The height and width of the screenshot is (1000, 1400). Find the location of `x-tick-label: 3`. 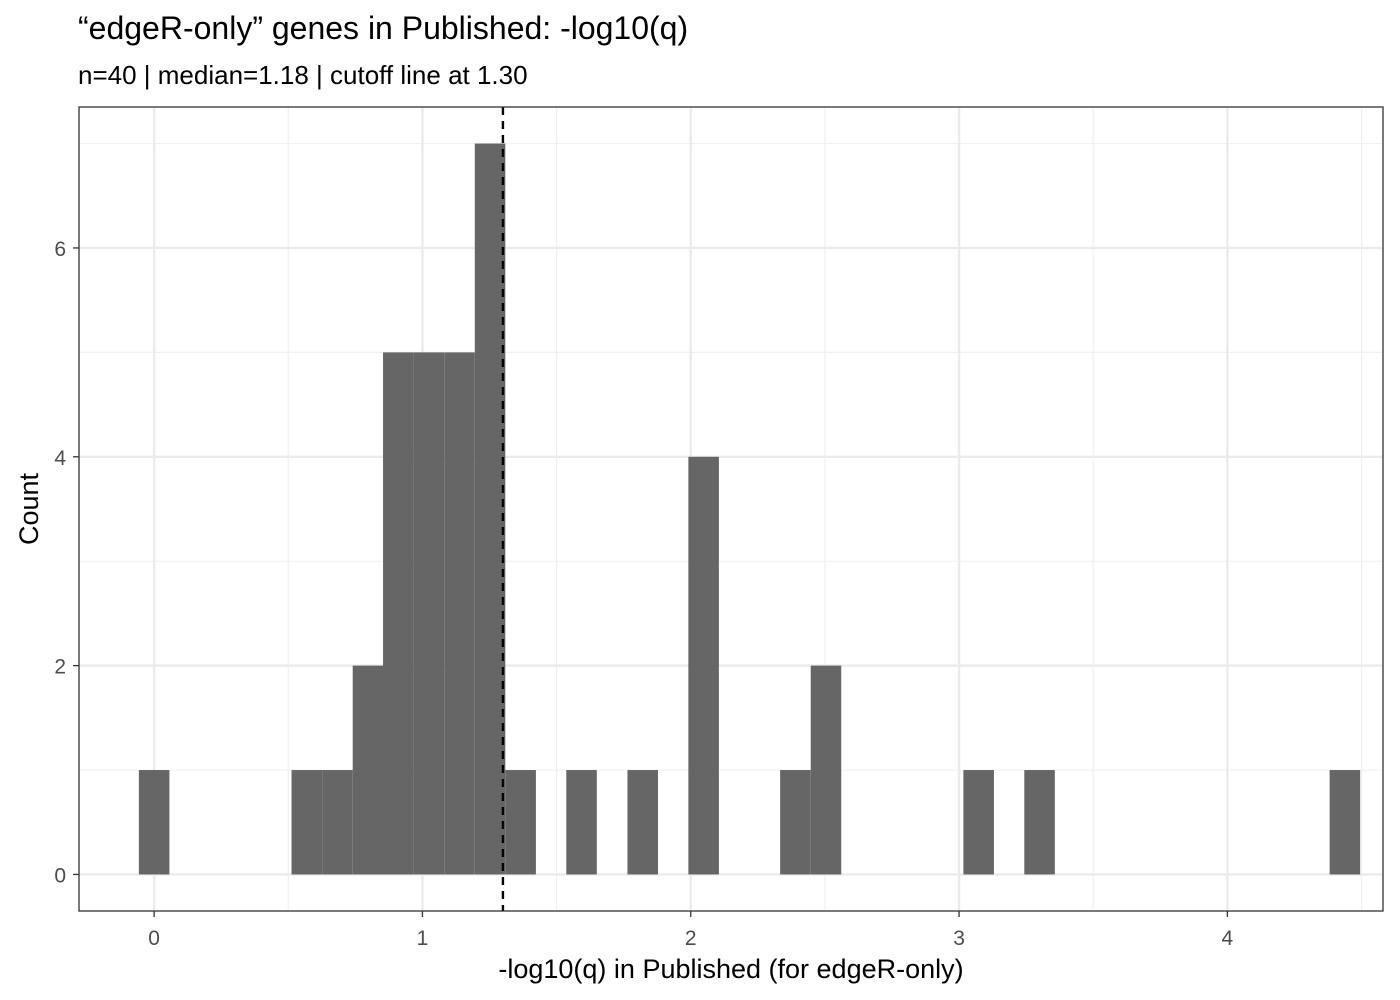

x-tick-label: 3 is located at coordinates (959, 938).